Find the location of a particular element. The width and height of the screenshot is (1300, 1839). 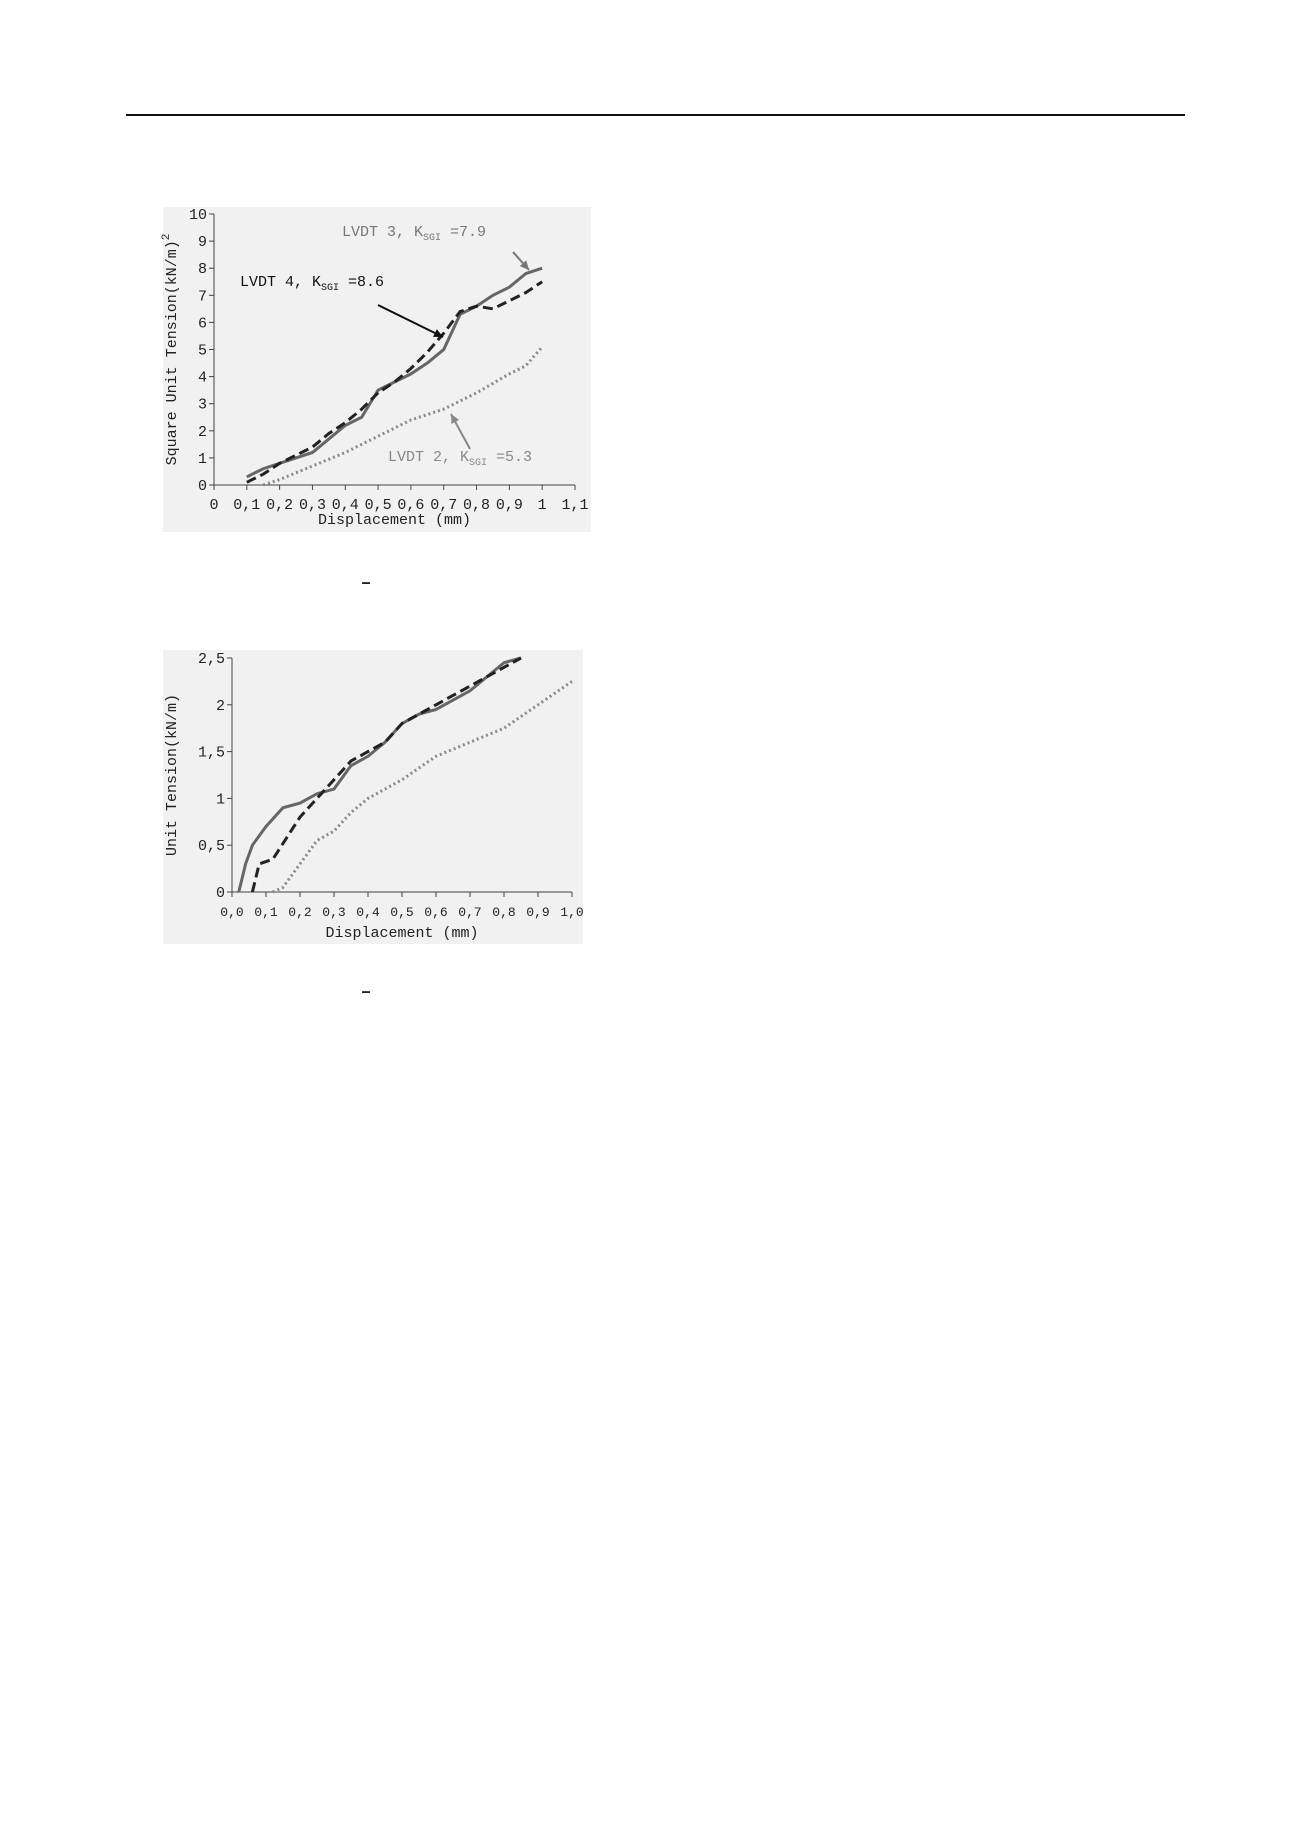

annotation-text: LVDT 4, K is located at coordinates (280, 282).